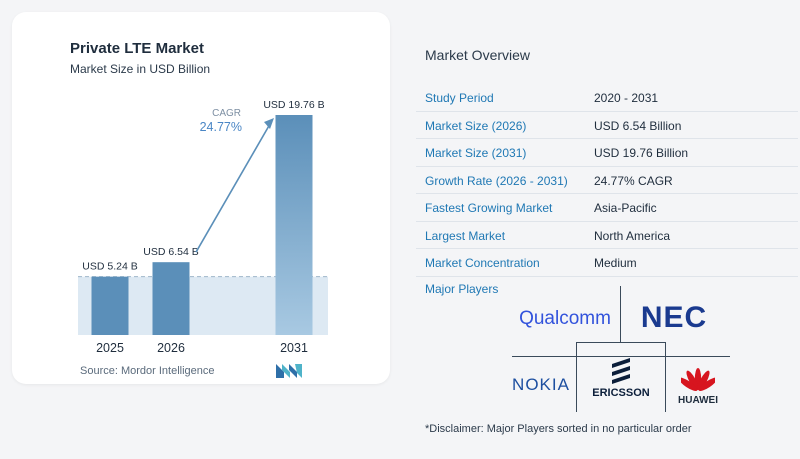 This screenshot has height=459, width=800. I want to click on source-text: Source: Mordor Intelligence, so click(147, 371).